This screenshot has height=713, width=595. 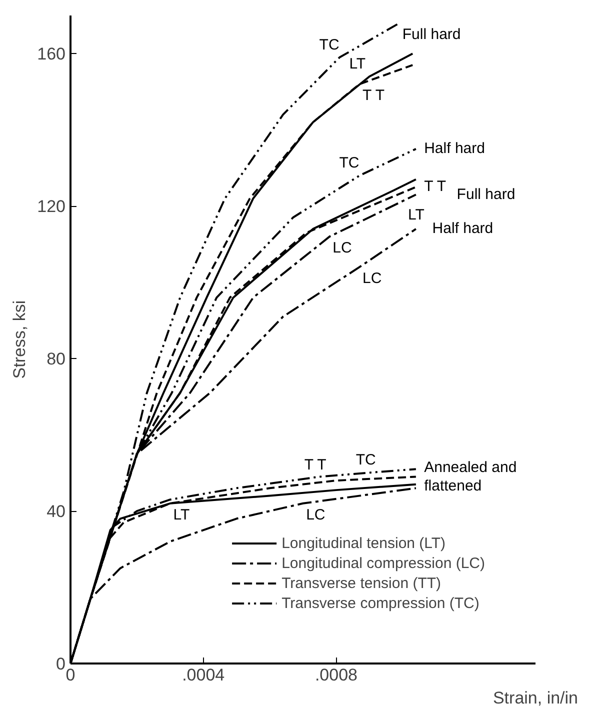 I want to click on x-tick-label: .0004, so click(x=203, y=675).